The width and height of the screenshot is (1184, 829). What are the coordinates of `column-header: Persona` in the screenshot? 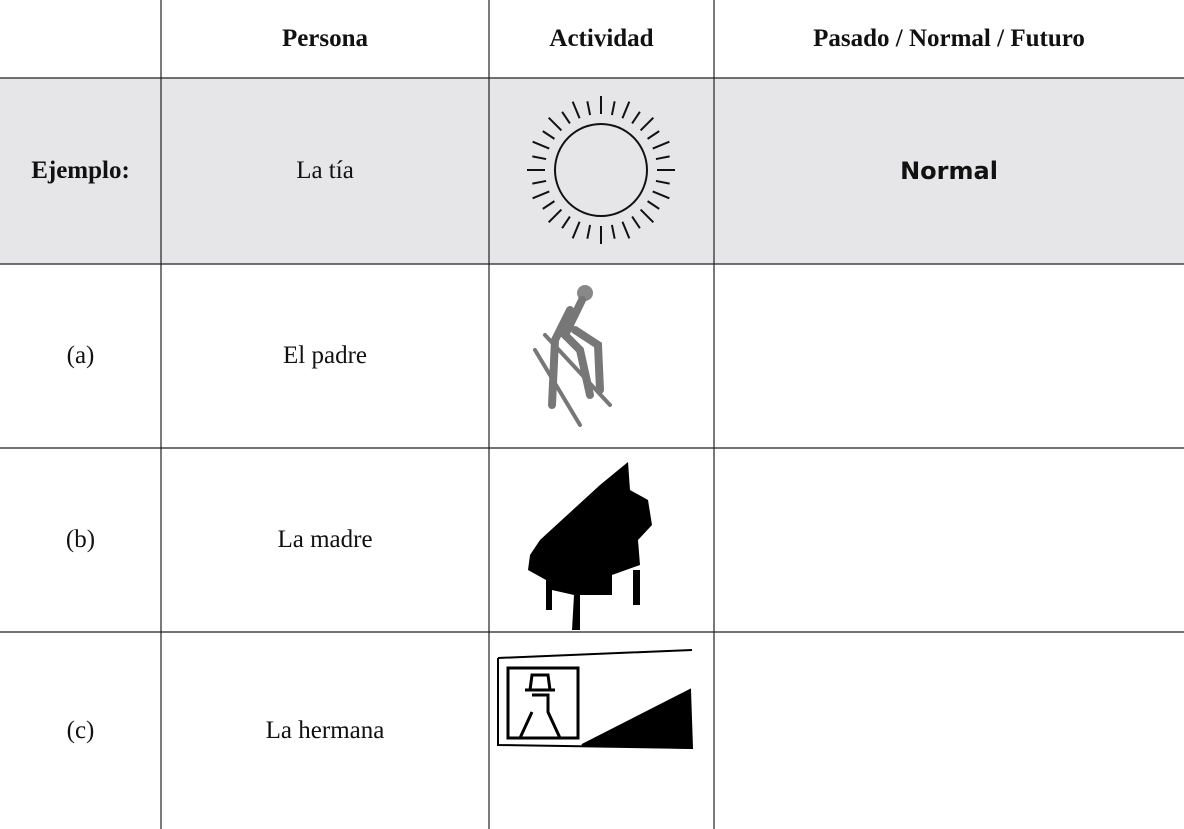 It's located at (325, 38).